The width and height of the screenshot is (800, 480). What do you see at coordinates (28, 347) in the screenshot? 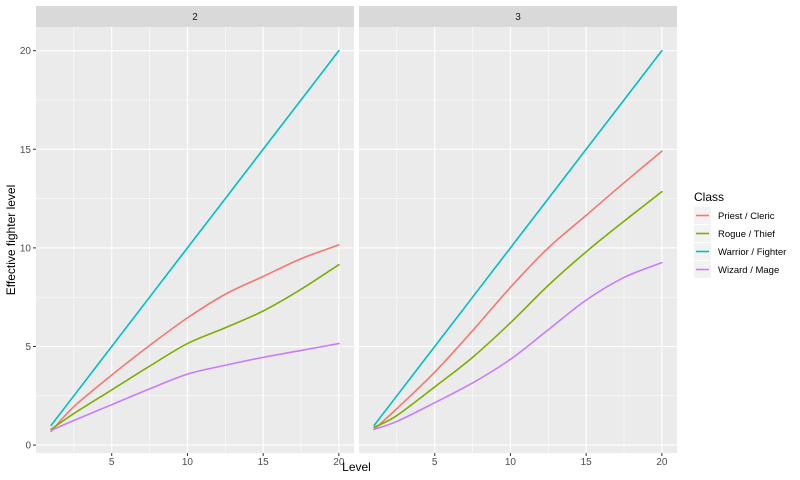
I see `y-tick-label: 5` at bounding box center [28, 347].